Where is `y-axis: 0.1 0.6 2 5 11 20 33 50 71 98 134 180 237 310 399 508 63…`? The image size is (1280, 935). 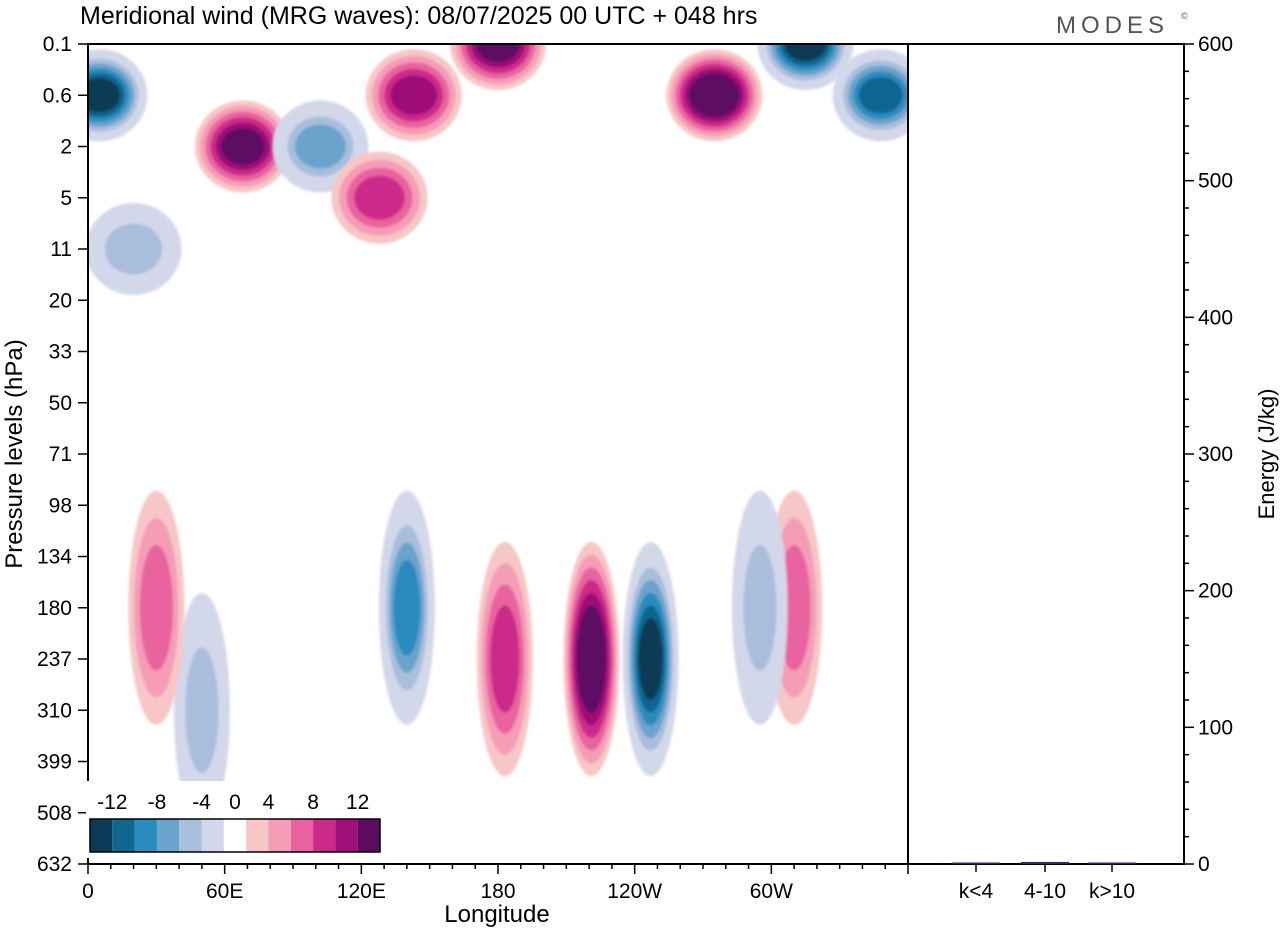 y-axis: 0.1 0.6 2 5 11 20 33 50 71 98 134 180 237 310 399 508 63… is located at coordinates (62, 454).